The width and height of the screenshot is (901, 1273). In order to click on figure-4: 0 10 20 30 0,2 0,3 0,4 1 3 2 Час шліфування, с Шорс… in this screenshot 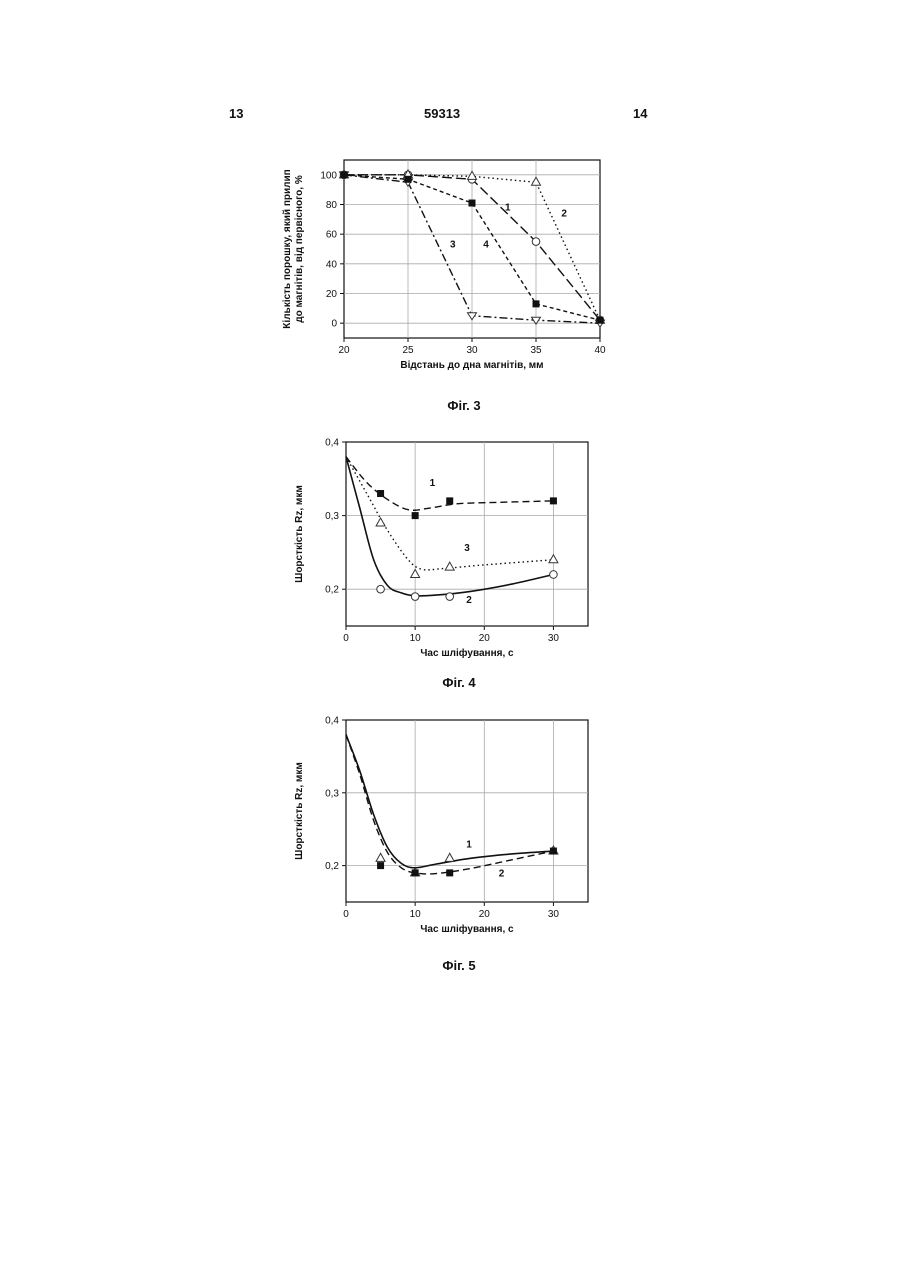, I will do `click(445, 565)`.